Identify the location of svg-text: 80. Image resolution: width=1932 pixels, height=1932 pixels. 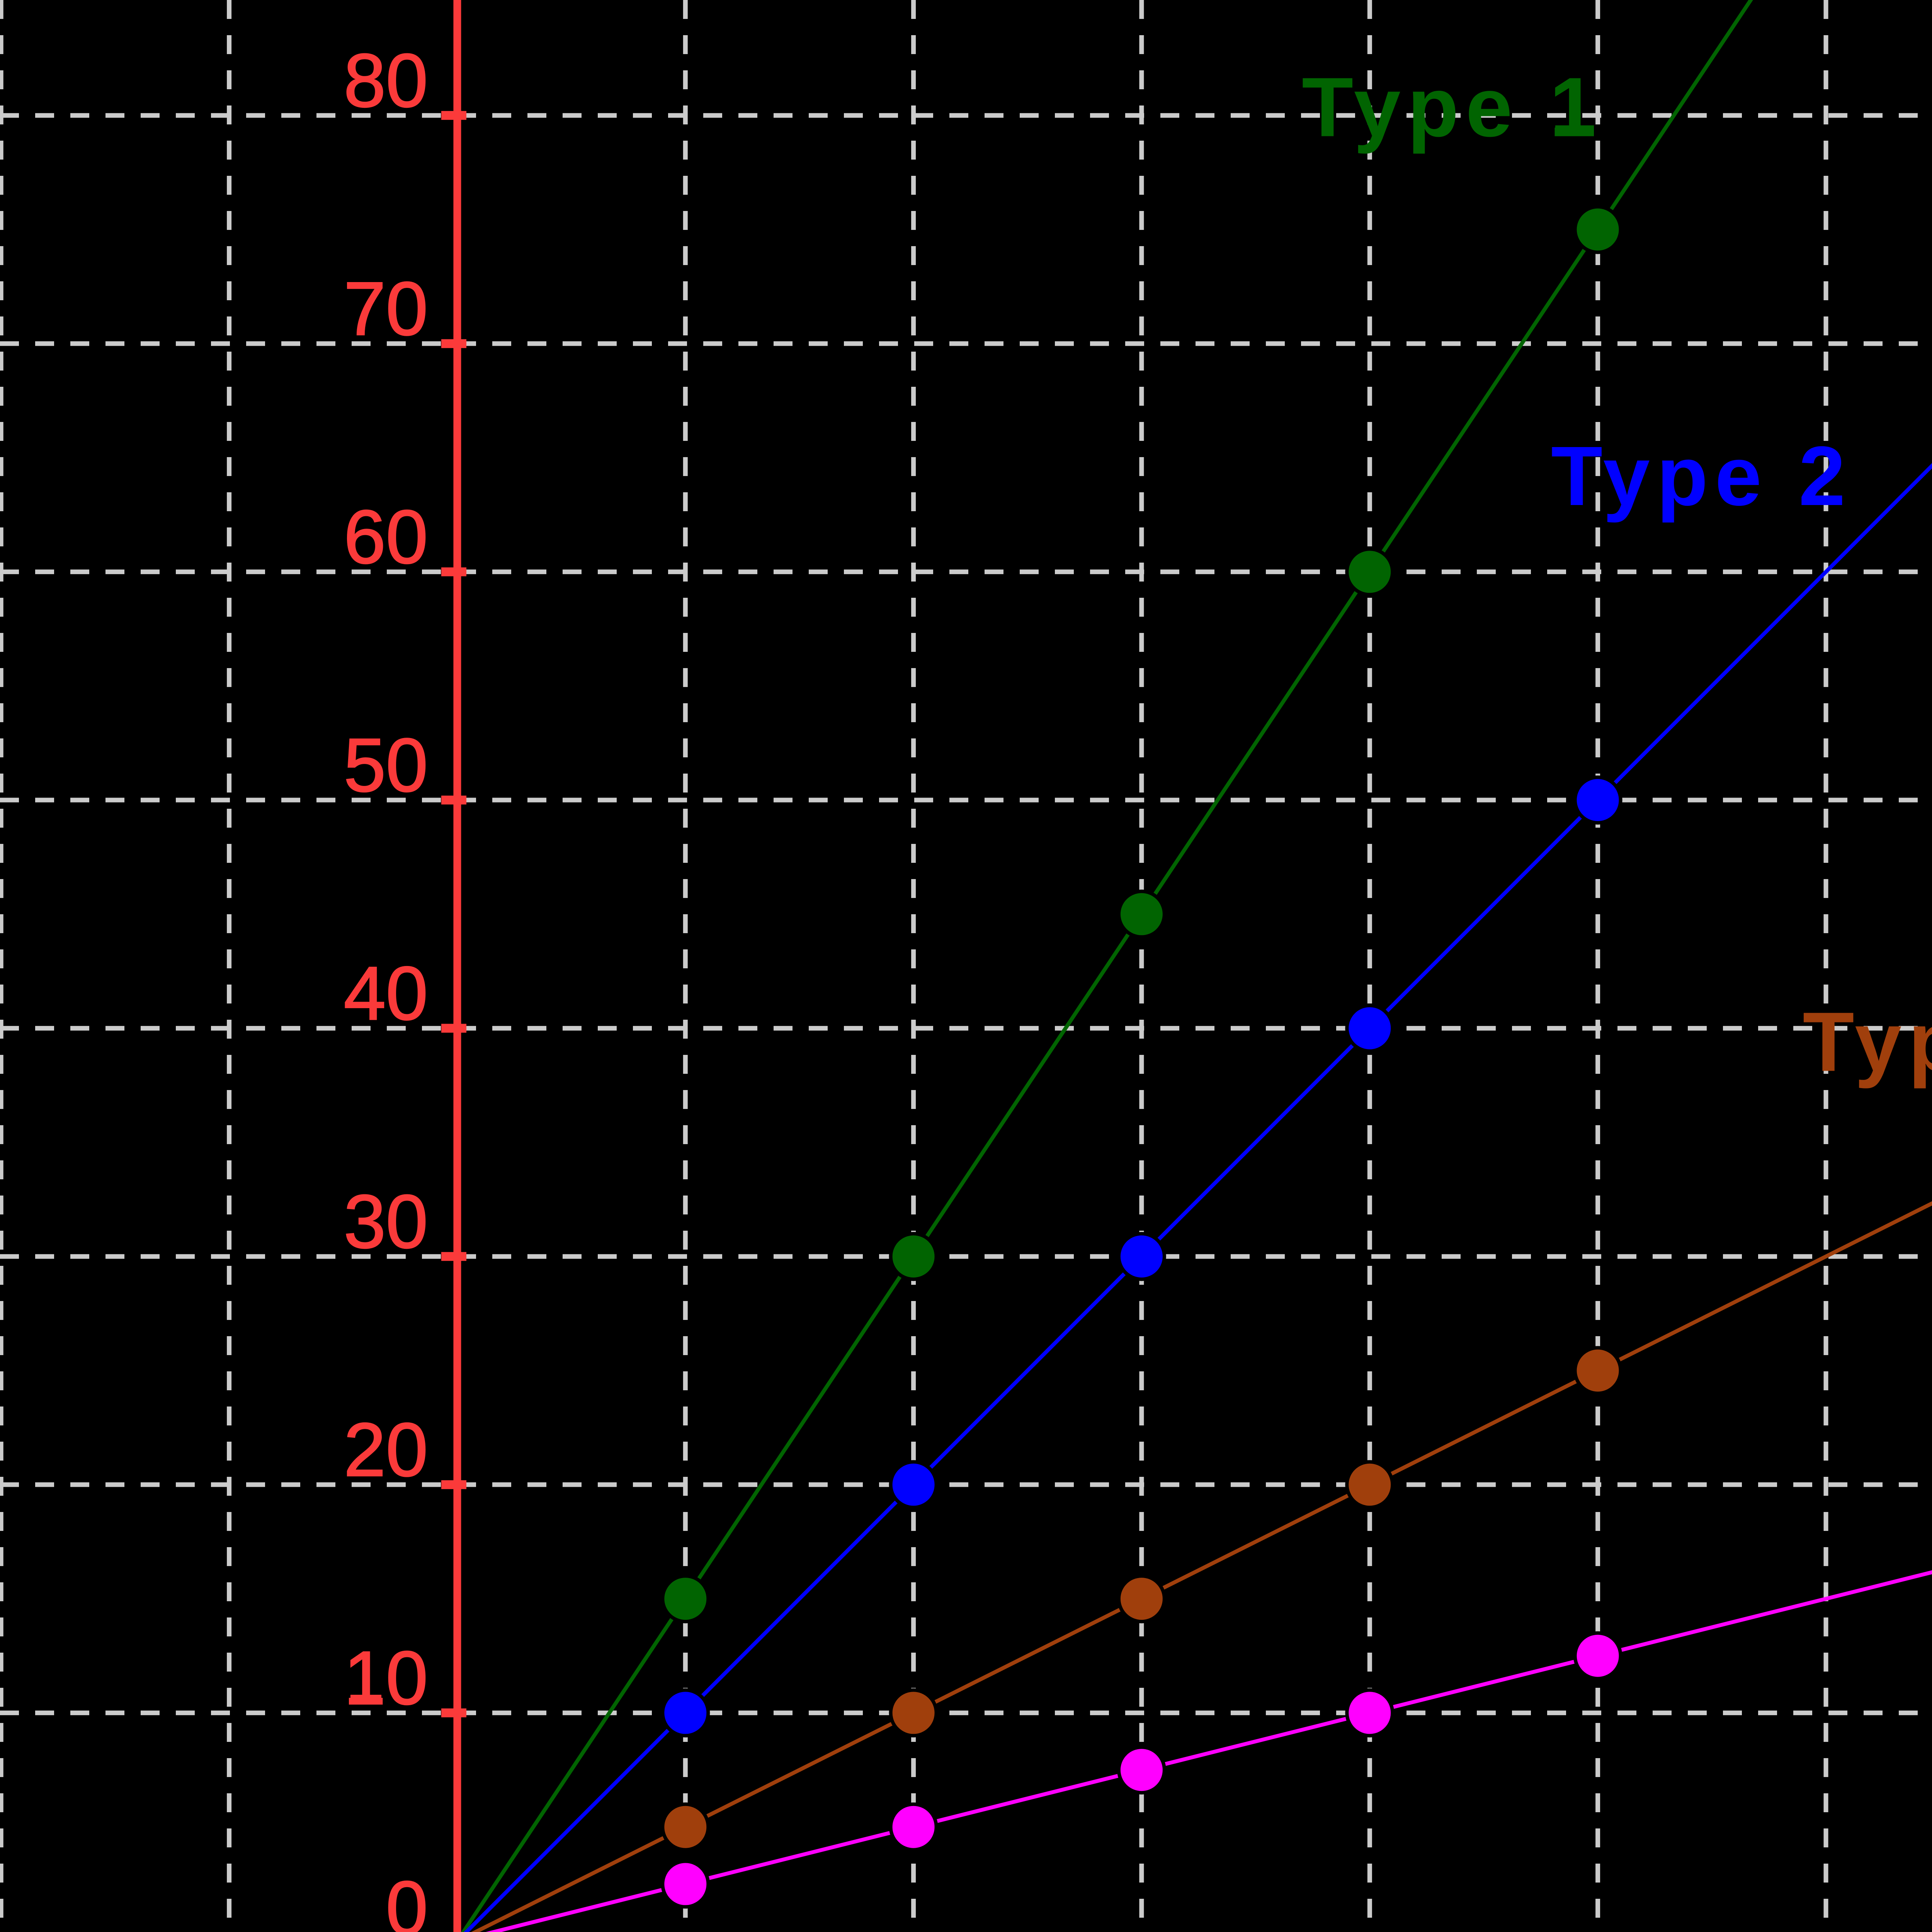
(386, 81).